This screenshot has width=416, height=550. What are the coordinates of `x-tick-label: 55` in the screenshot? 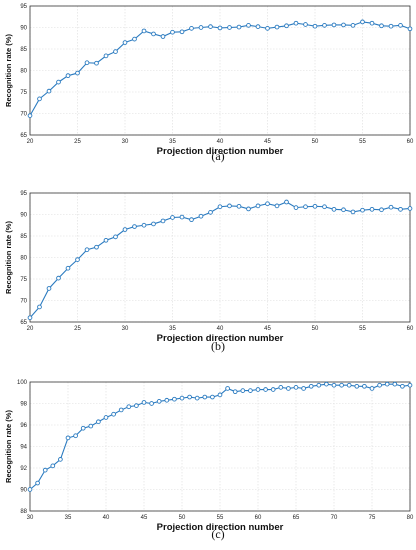 It's located at (362, 329).